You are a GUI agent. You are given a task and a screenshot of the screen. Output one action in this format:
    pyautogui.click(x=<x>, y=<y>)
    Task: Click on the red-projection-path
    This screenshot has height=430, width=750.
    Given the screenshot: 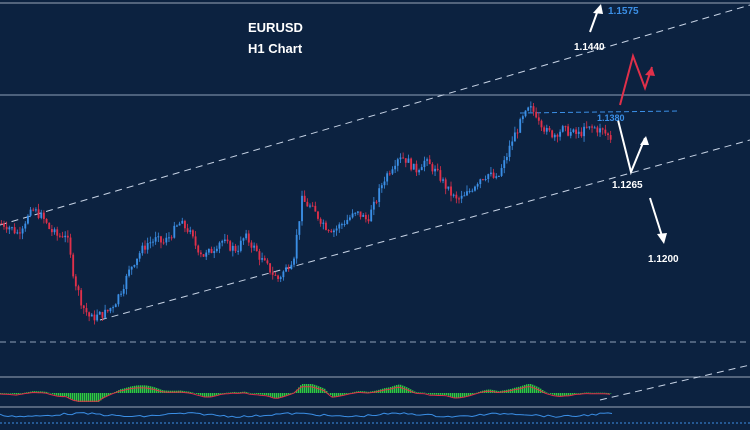 What is the action you would take?
    pyautogui.click(x=636, y=79)
    